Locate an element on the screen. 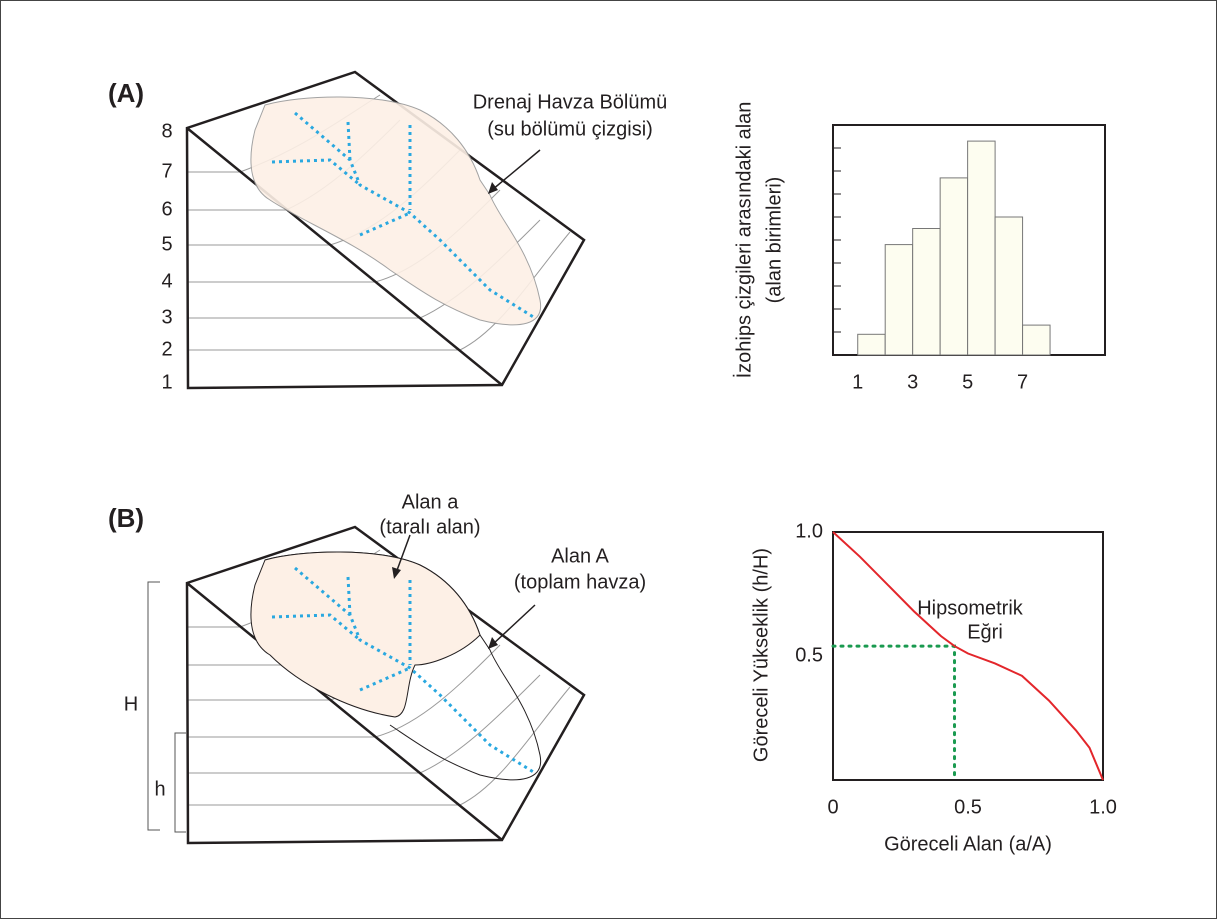 The image size is (1217, 919). panel-label: (A) is located at coordinates (126, 93).